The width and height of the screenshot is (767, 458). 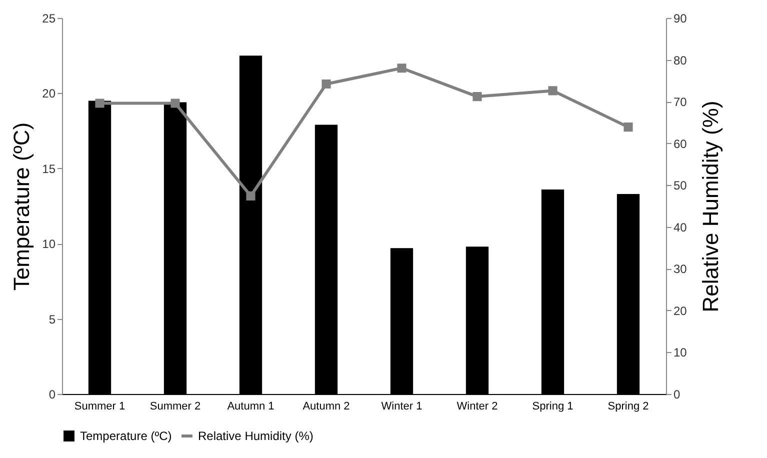 I want to click on y-tick-label: 5, so click(x=52, y=319).